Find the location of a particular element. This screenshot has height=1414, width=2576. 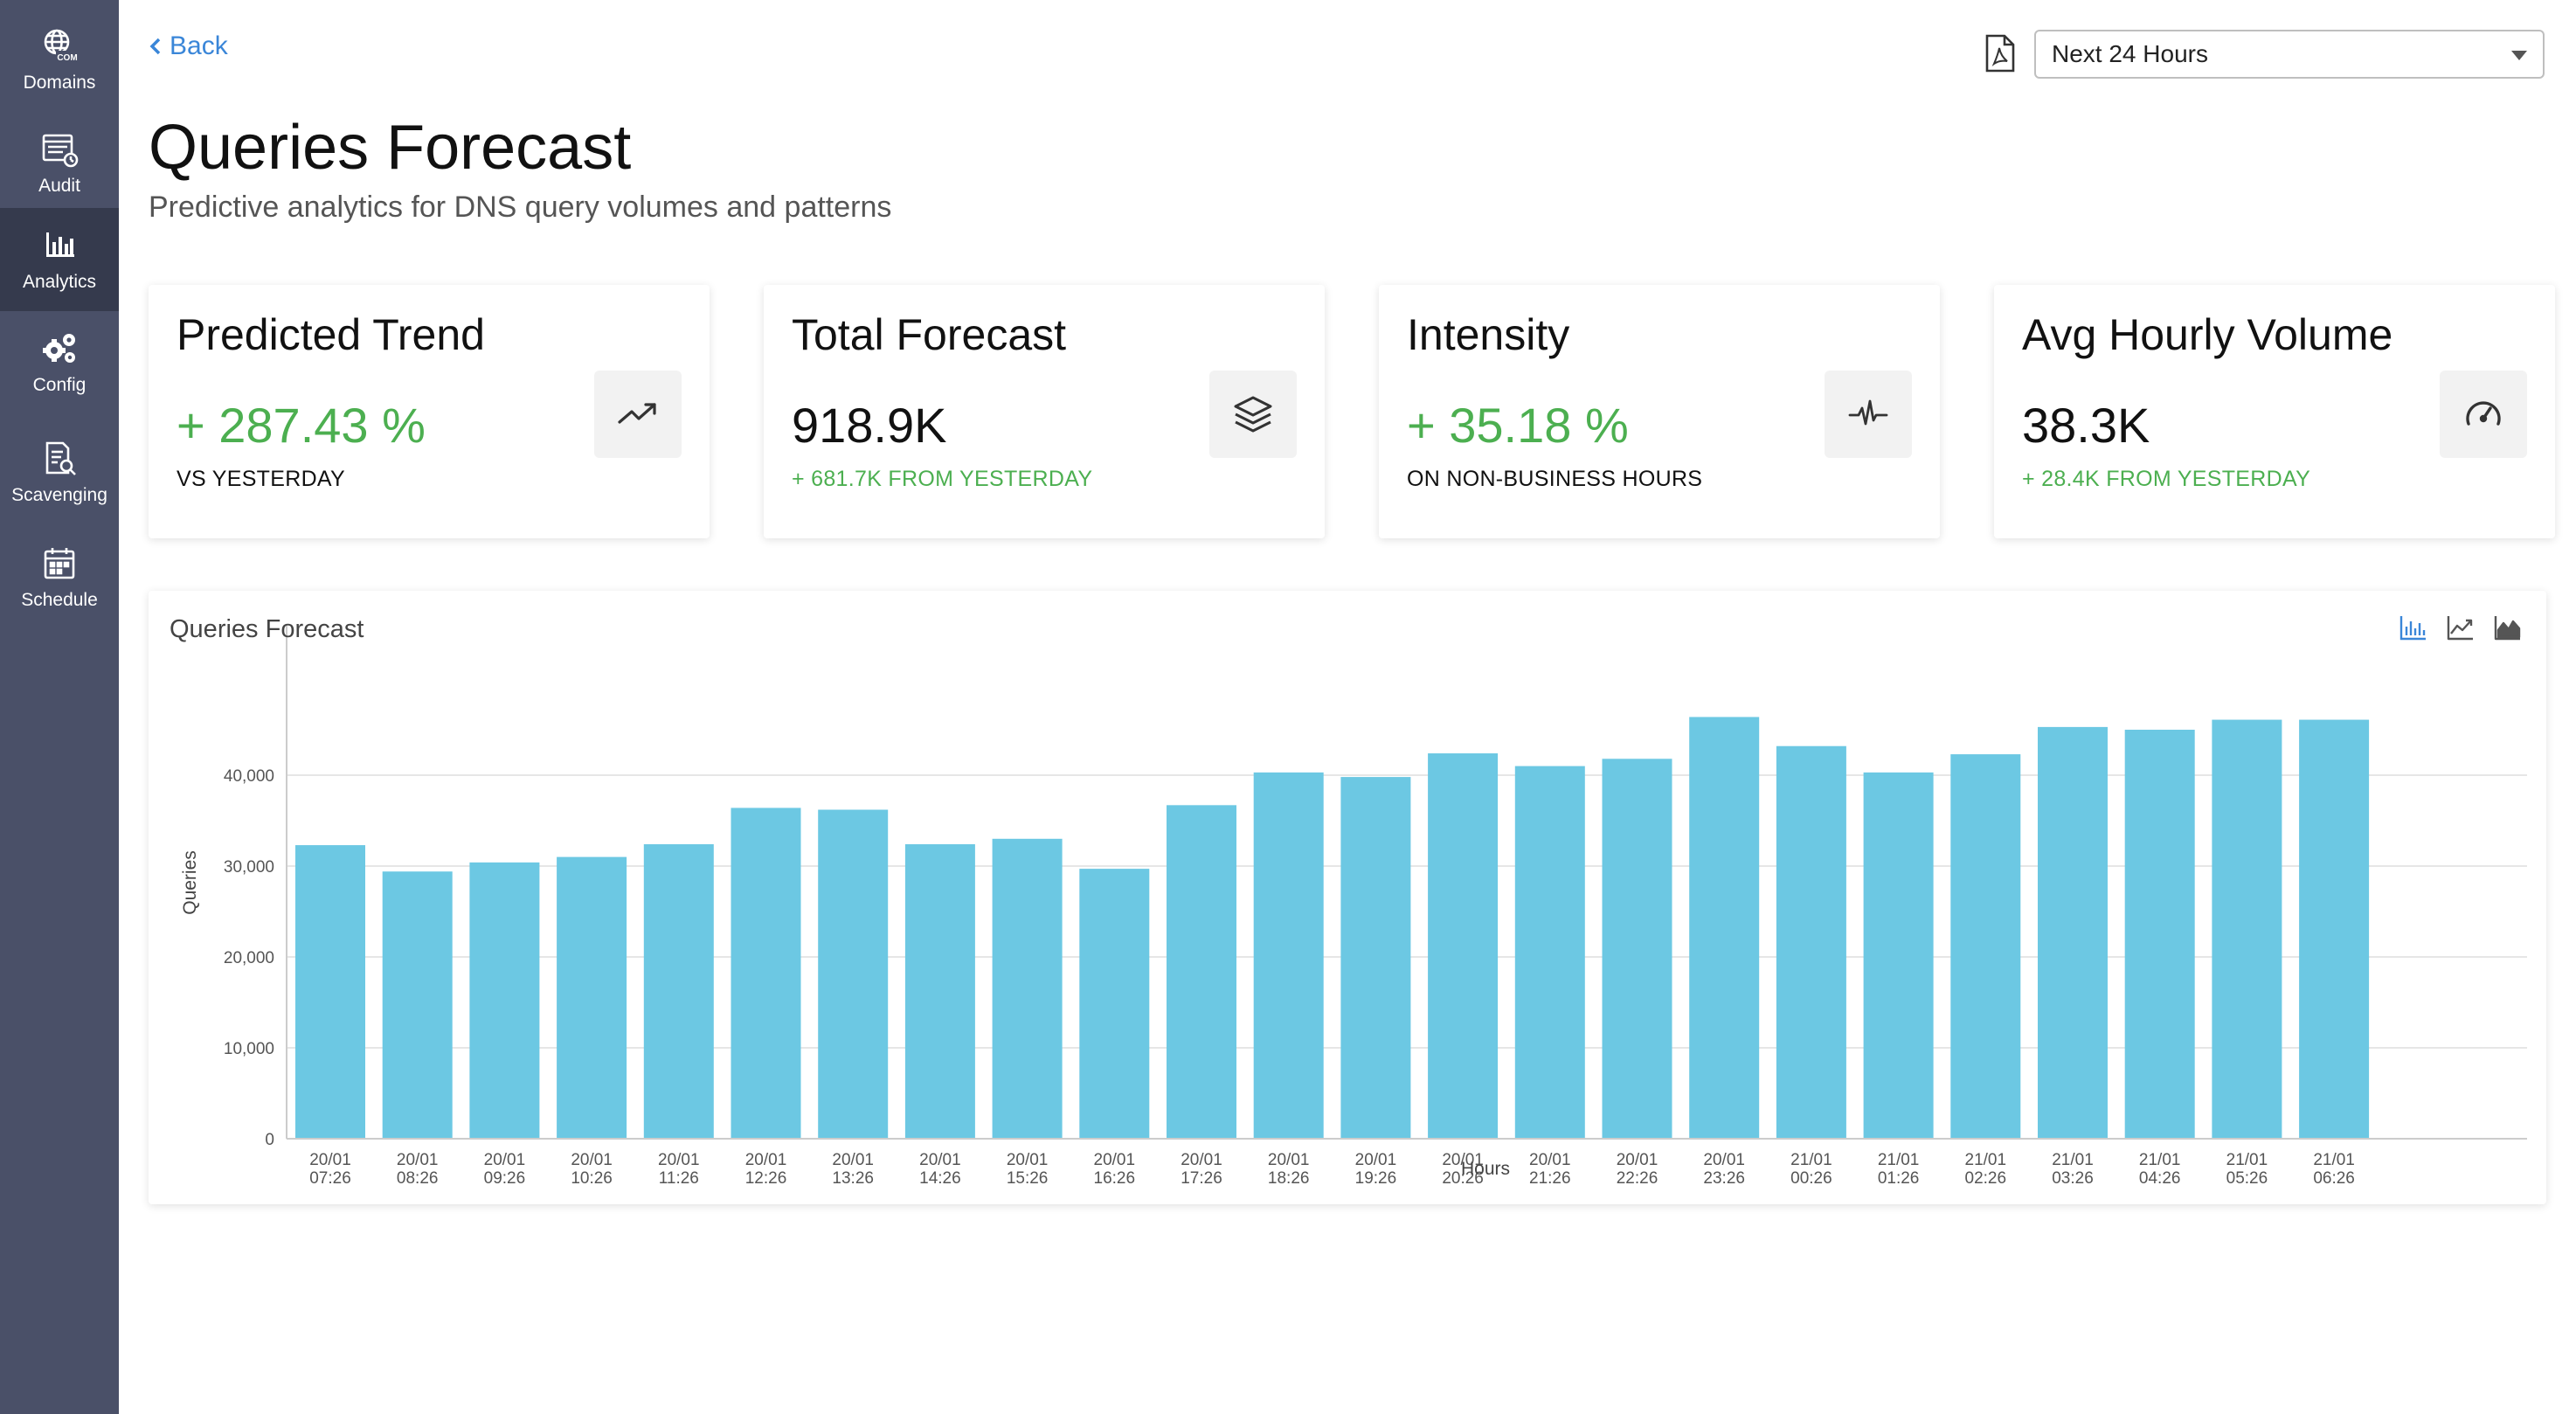

line-chart-tool-button is located at coordinates (2460, 627).